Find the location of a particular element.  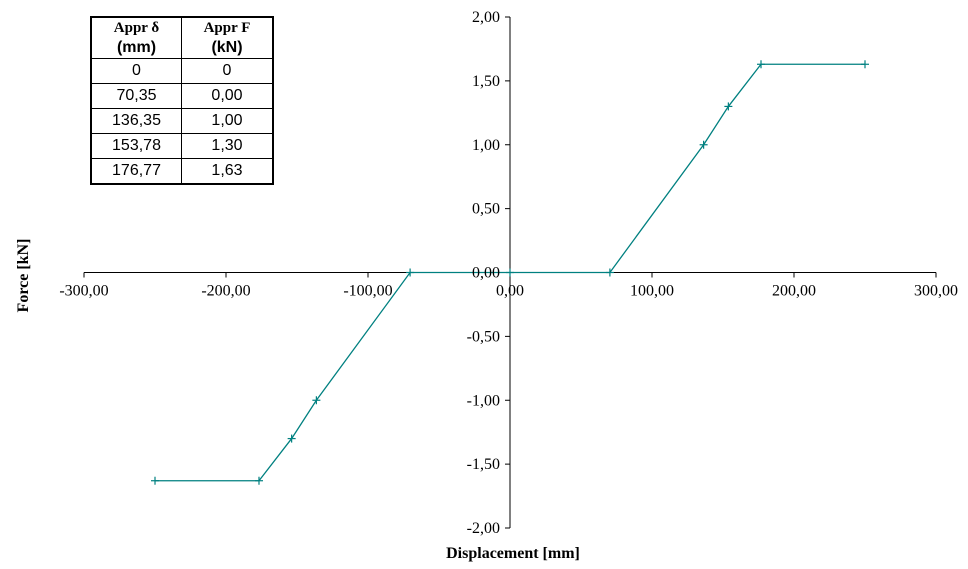

table-header-cell: Appr F (kN) is located at coordinates (227, 38).